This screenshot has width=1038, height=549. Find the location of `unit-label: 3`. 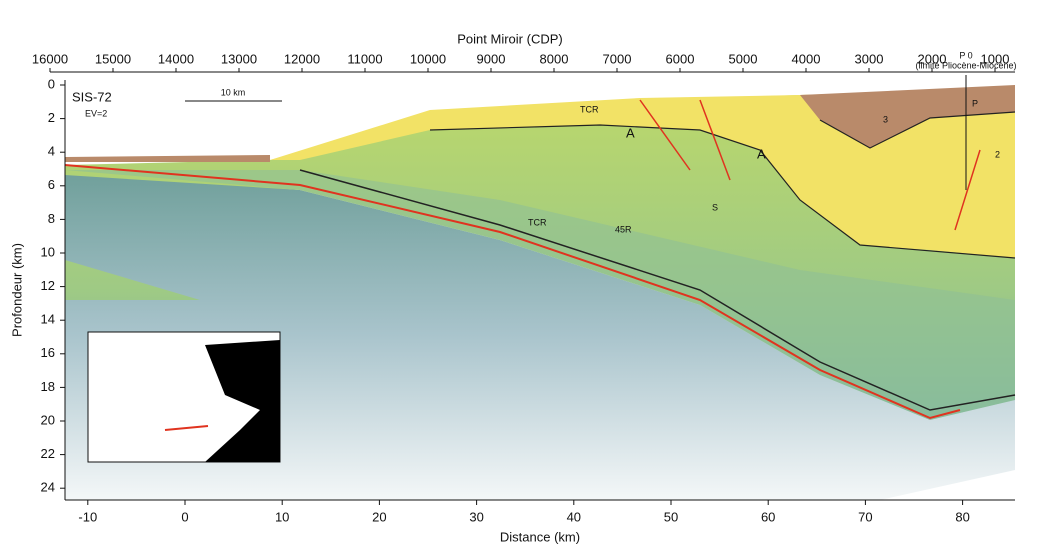

unit-label: 3 is located at coordinates (885, 119).